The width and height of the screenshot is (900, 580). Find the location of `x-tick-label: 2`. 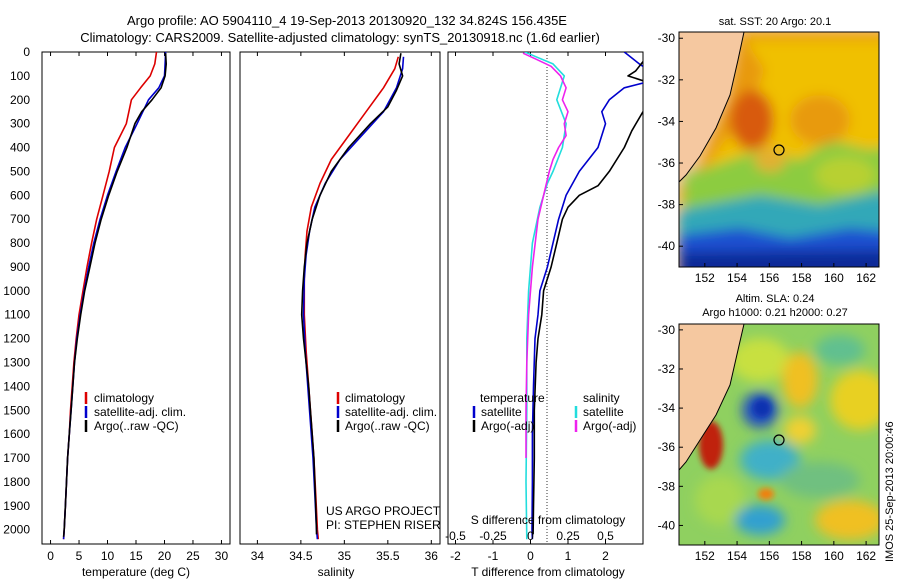

x-tick-label: 2 is located at coordinates (605, 556).